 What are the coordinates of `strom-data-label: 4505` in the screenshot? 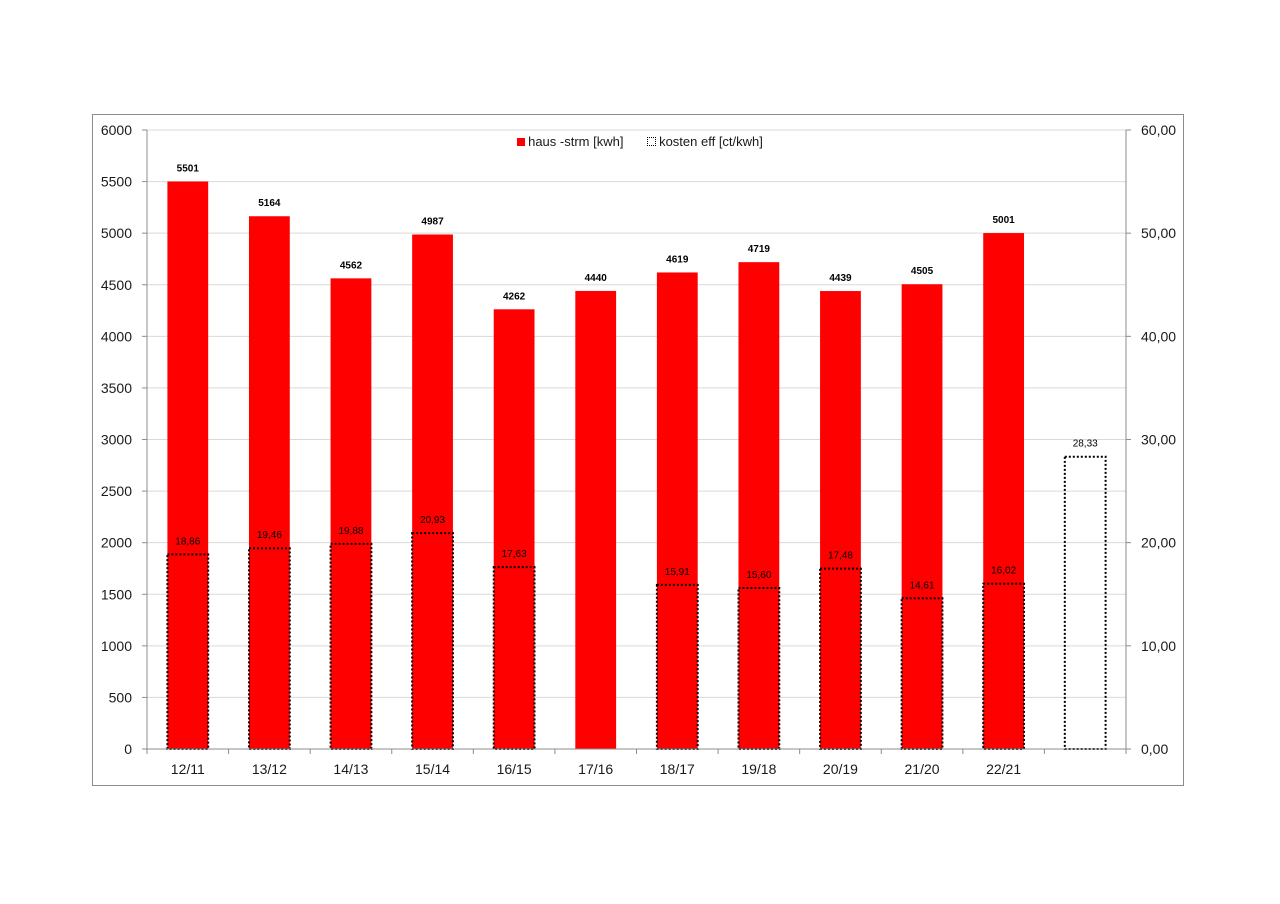 It's located at (922, 271).